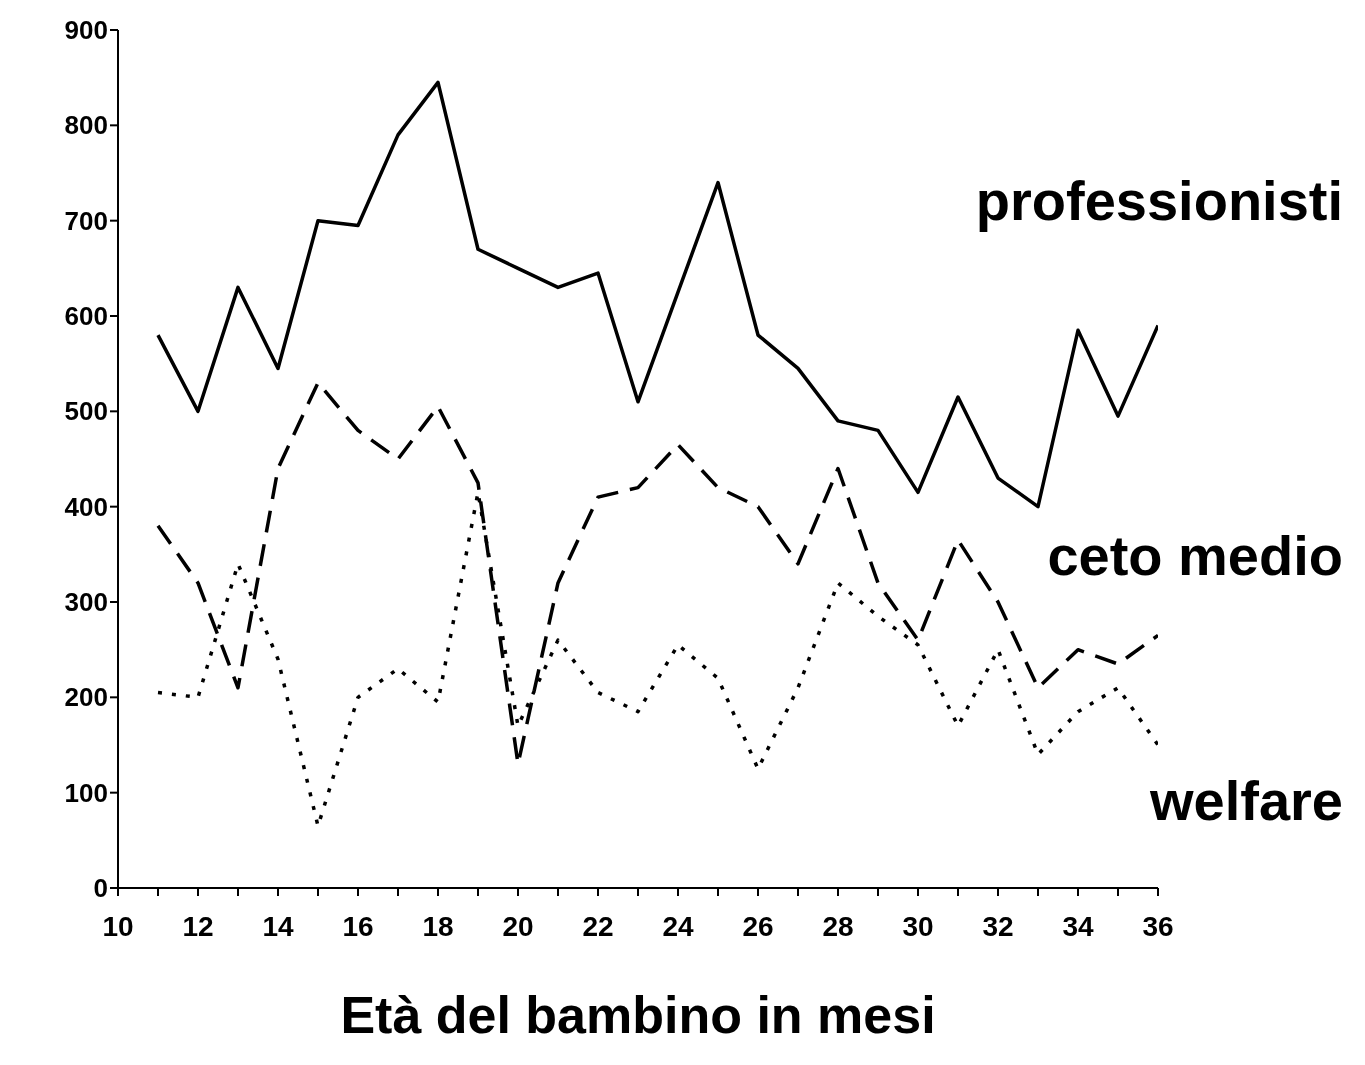 The width and height of the screenshot is (1365, 1065). Describe the element at coordinates (86, 792) in the screenshot. I see `y-tick-label: 100` at that location.